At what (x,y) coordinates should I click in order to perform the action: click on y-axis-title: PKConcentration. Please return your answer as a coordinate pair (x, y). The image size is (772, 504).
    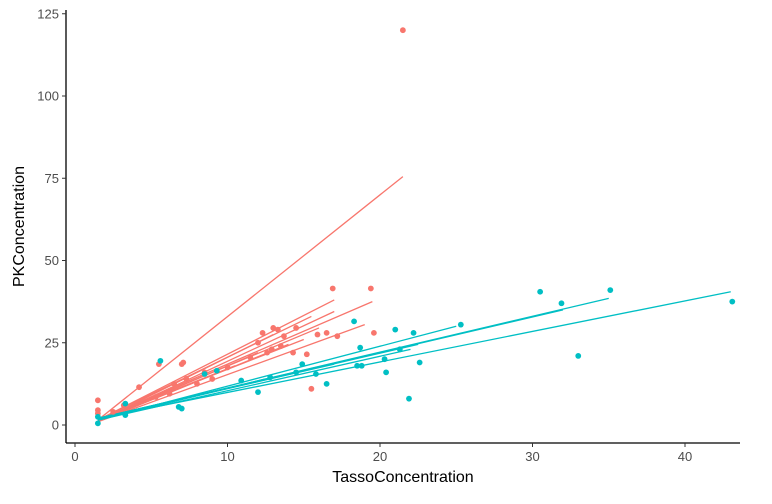
    Looking at the image, I should click on (19, 226).